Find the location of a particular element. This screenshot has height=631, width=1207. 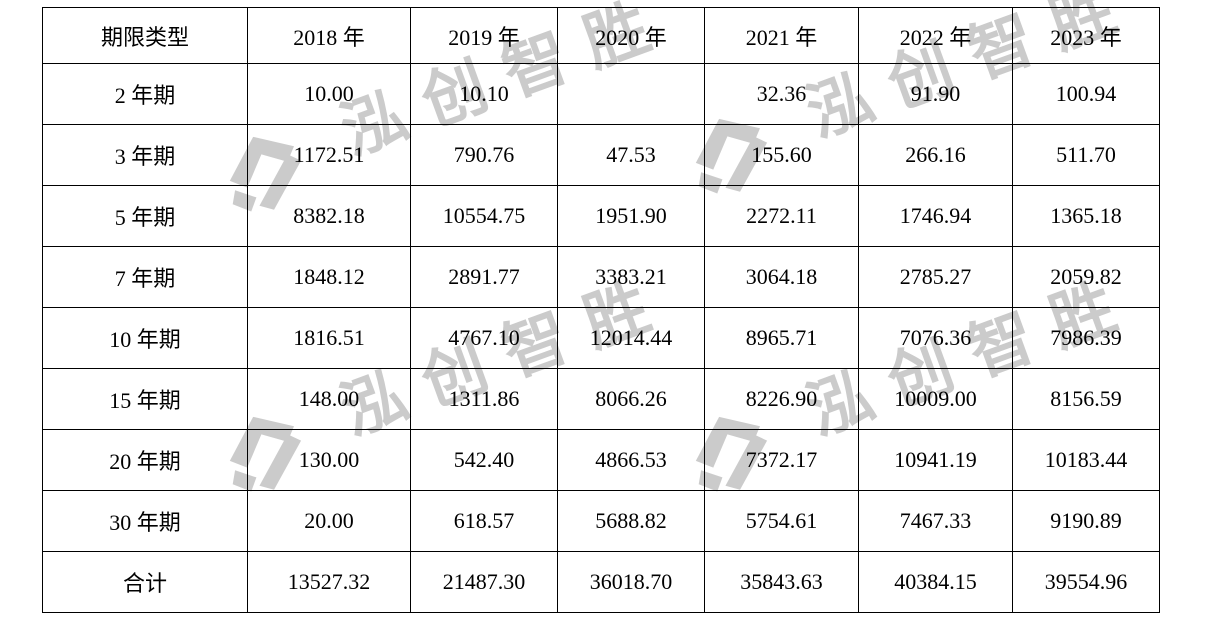

value-cell: 1365.18 is located at coordinates (1086, 216).